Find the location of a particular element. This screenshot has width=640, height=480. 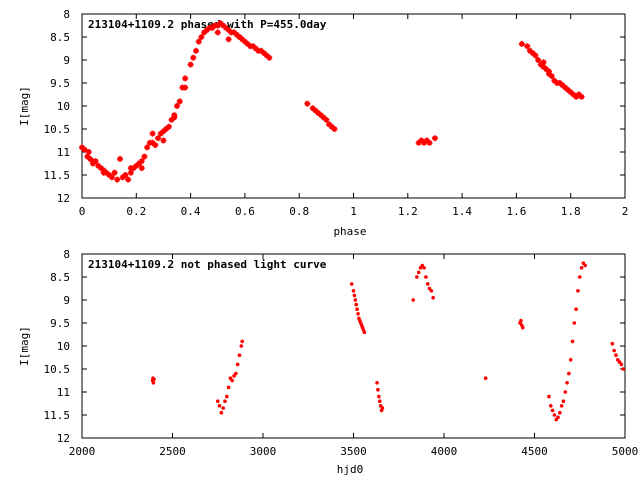

unphased-y-tick-label: 8.5 is located at coordinates (60, 277).